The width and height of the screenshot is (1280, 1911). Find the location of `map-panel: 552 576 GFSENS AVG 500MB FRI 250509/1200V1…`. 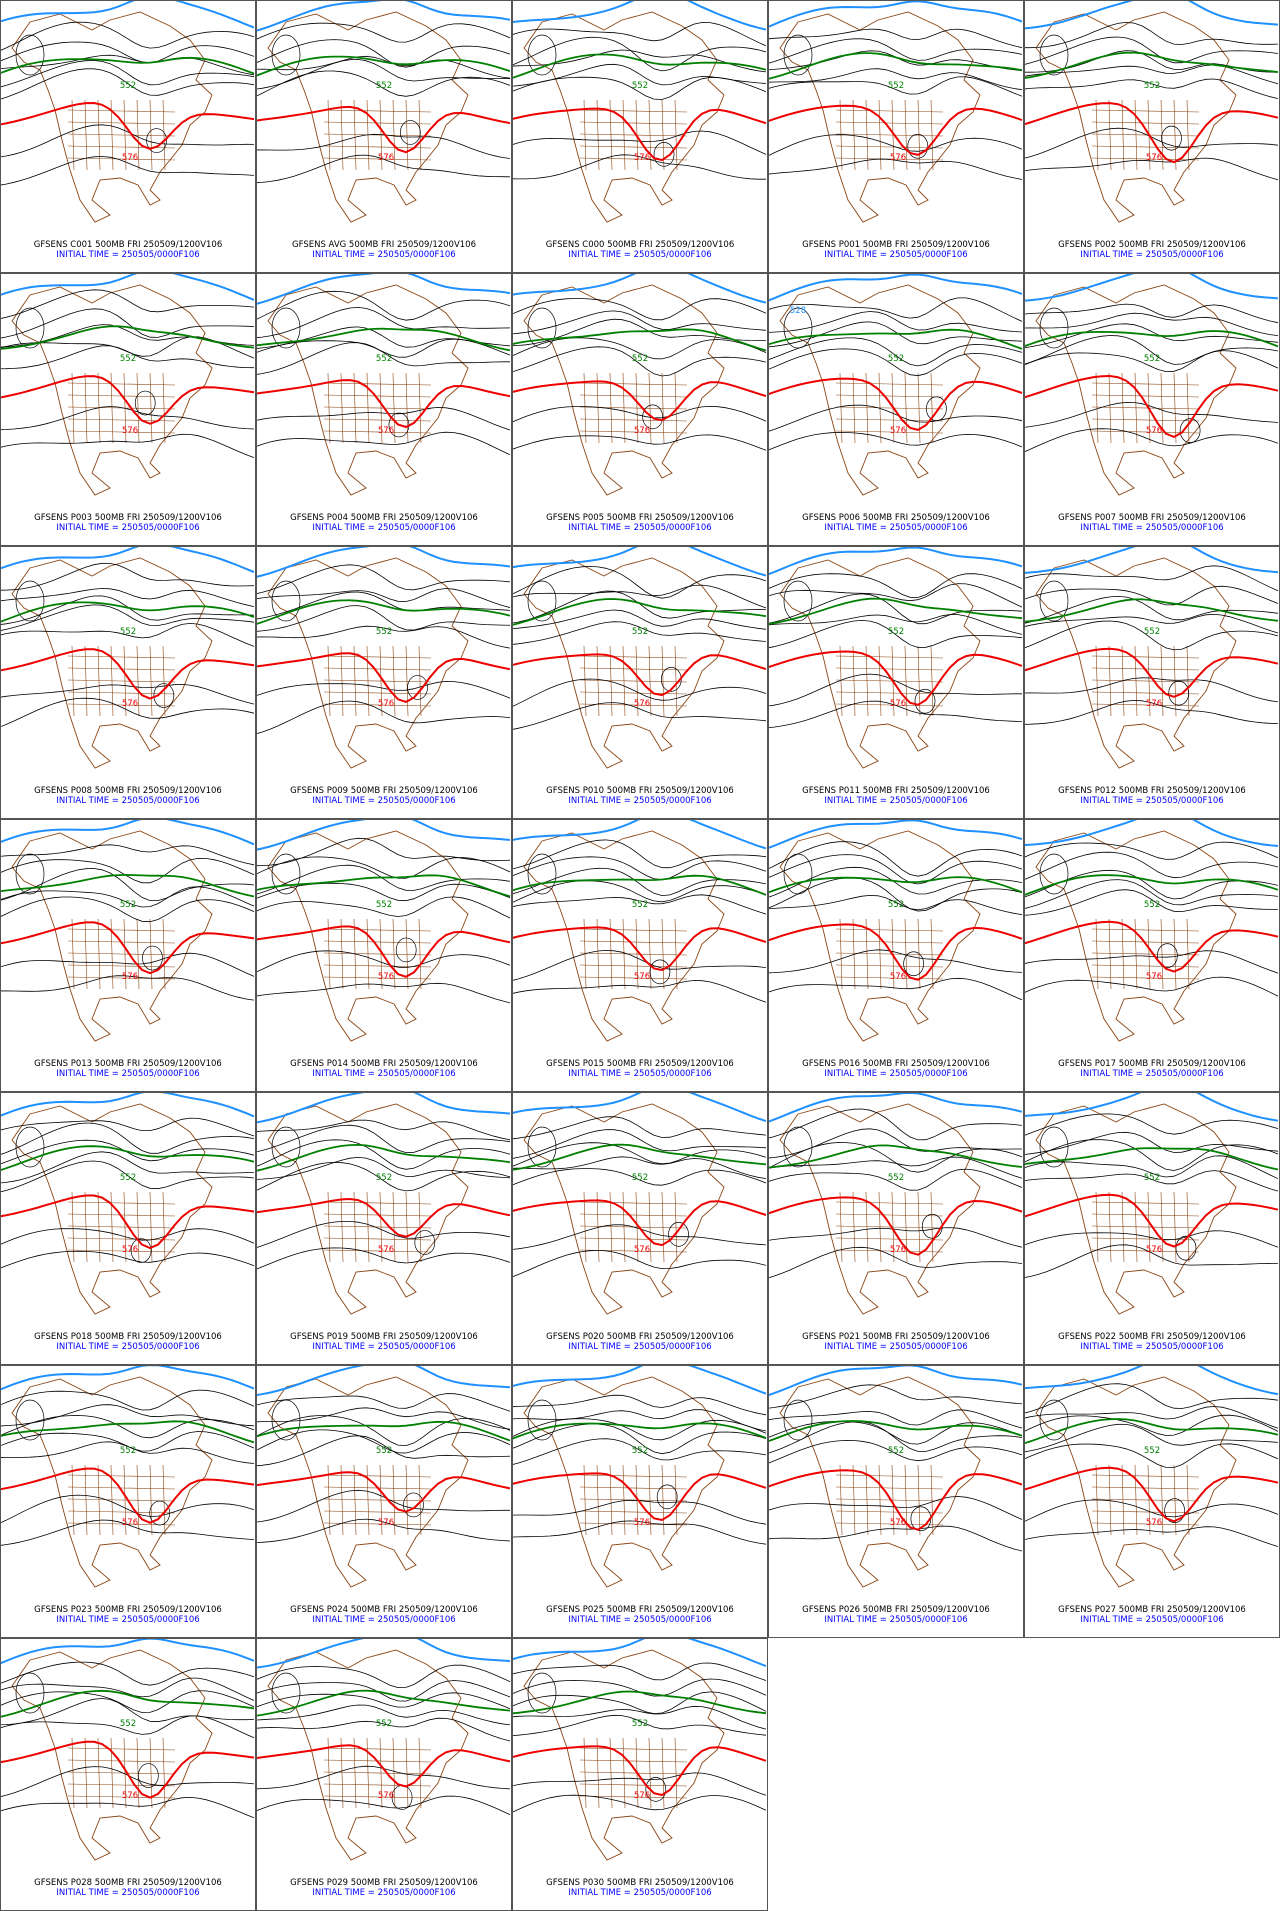

map-panel: 552 576 GFSENS AVG 500MB FRI 250509/1200V1… is located at coordinates (384, 136).